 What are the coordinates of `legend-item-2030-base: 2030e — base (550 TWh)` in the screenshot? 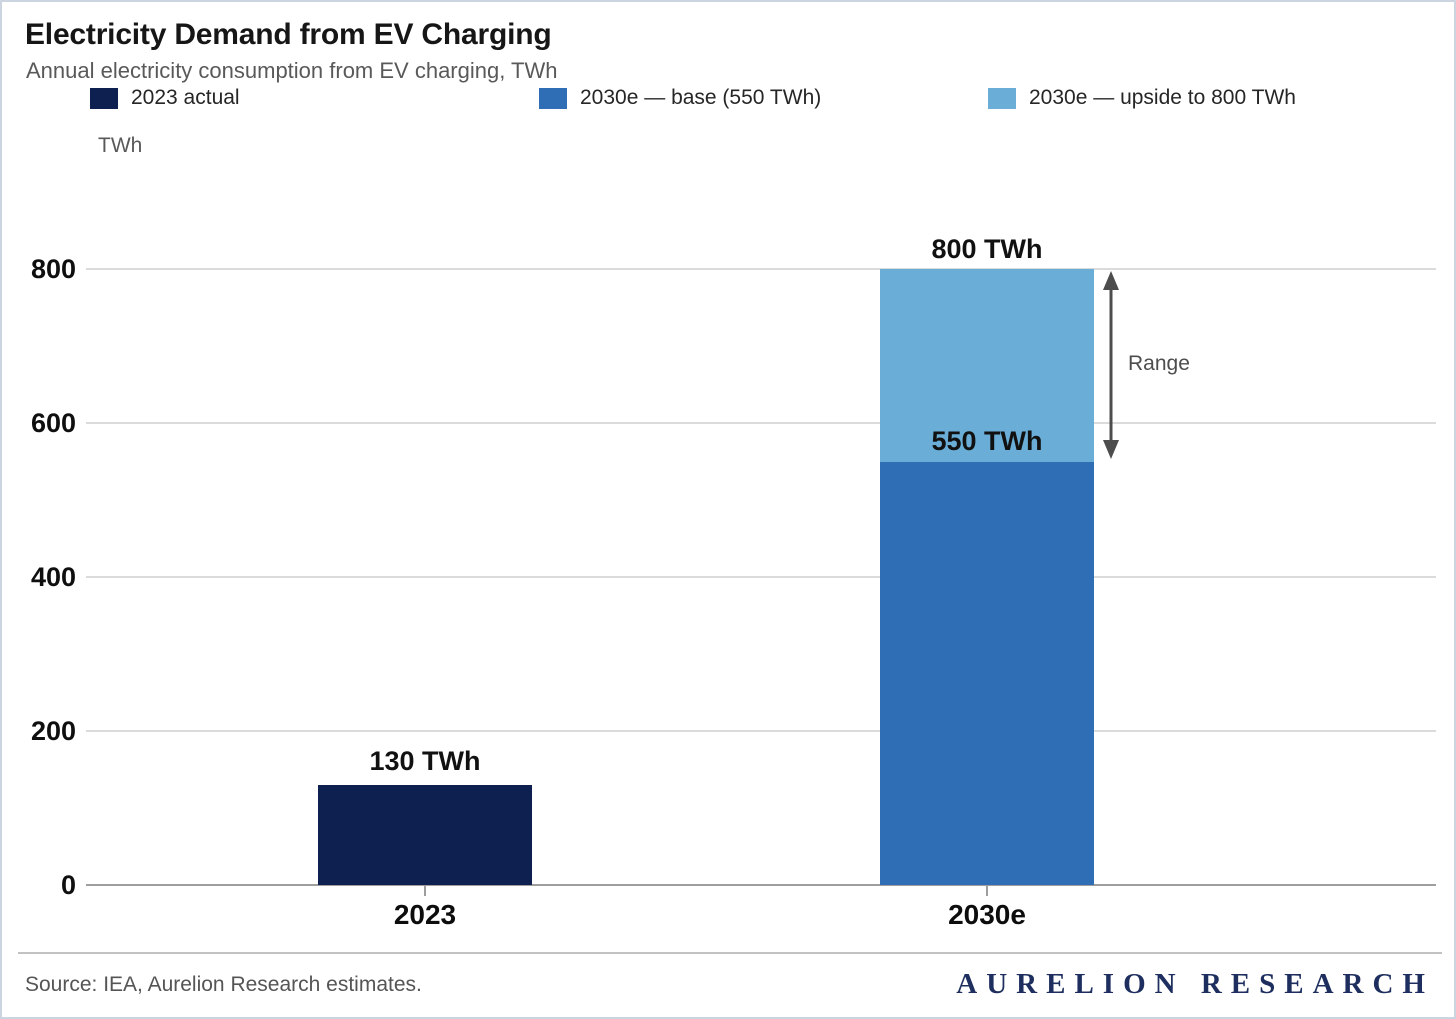 It's located at (680, 98).